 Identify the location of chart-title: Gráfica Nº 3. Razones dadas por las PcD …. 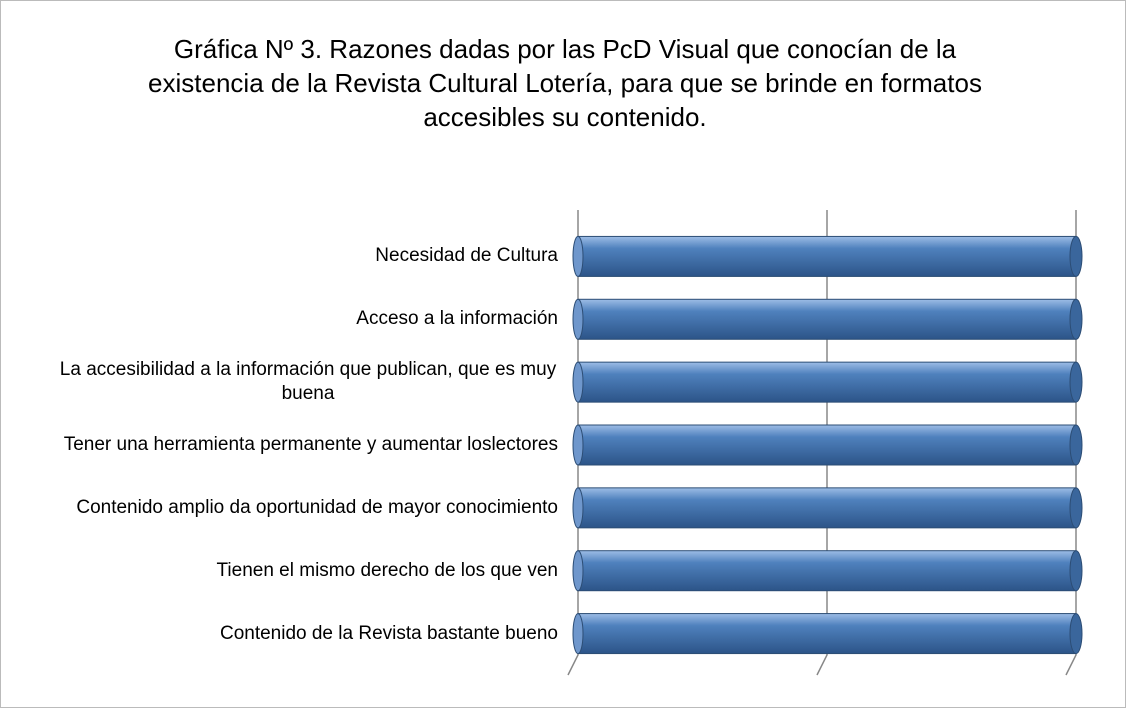
(565, 83).